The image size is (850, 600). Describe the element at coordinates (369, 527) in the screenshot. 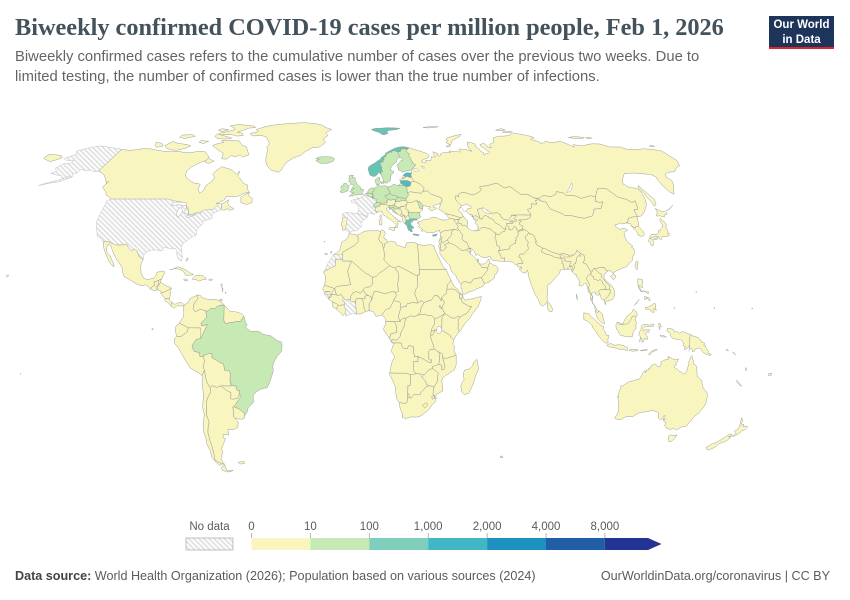

I see `svg-text: 100` at that location.